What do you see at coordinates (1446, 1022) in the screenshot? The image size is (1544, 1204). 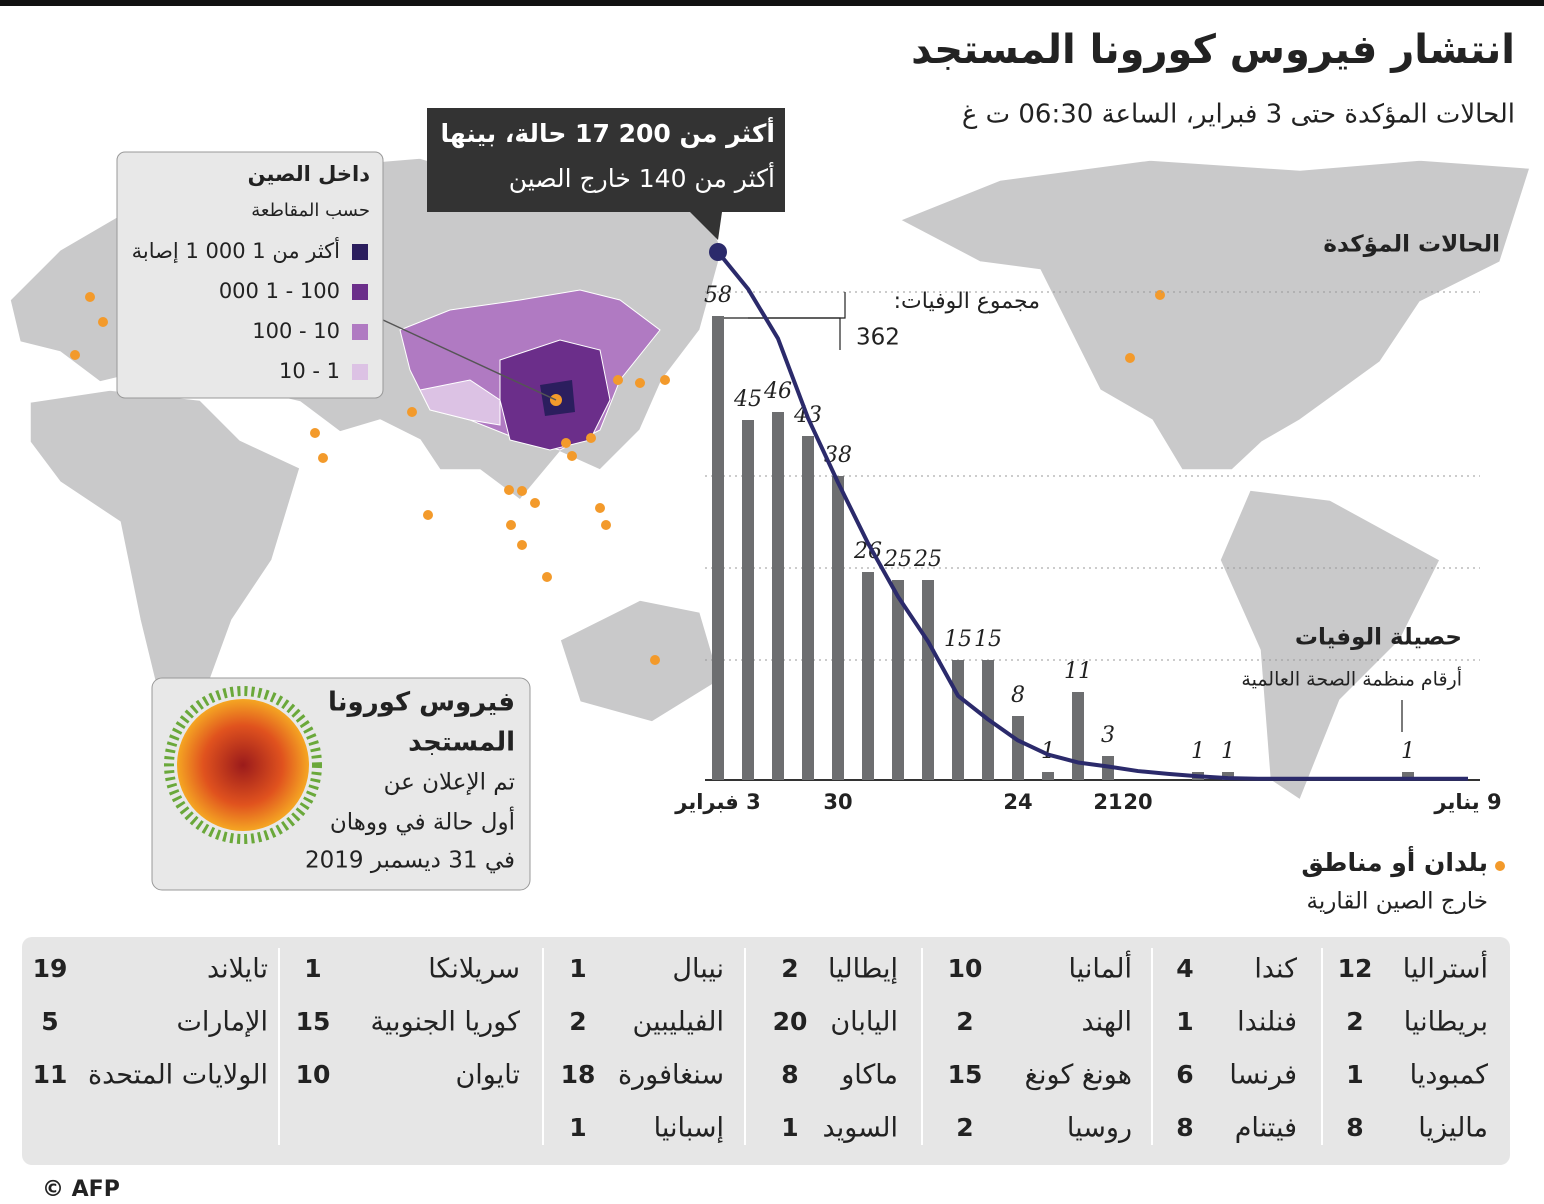 I see `country-name: بريطانيا` at bounding box center [1446, 1022].